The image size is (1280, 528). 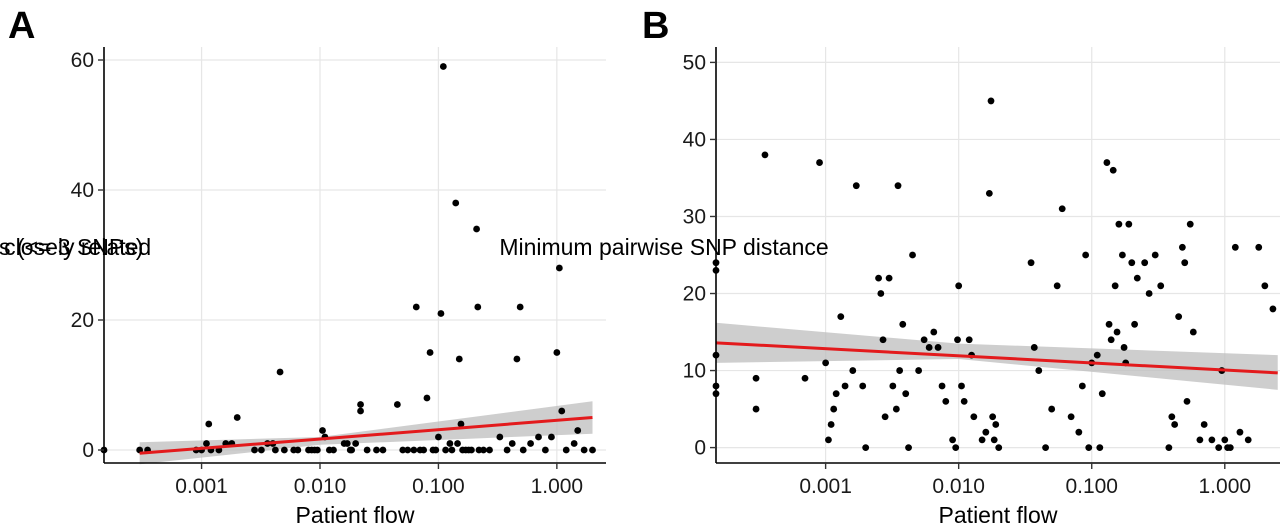 I want to click on panel-a-x-ticks: 0.001 0.010 0.100 1.000, so click(x=379, y=480).